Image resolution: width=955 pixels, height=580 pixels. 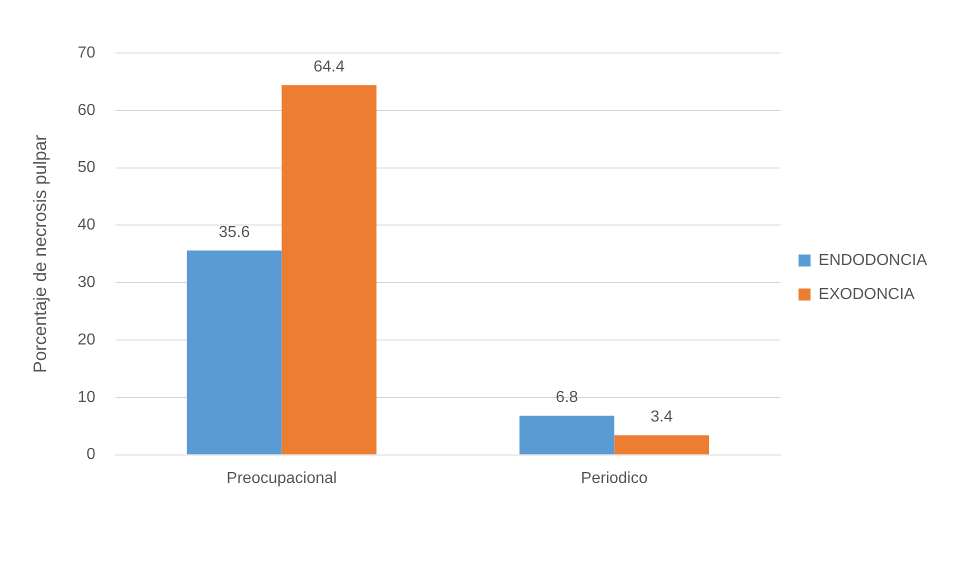 I want to click on y-tick-label: 0, so click(x=91, y=455).